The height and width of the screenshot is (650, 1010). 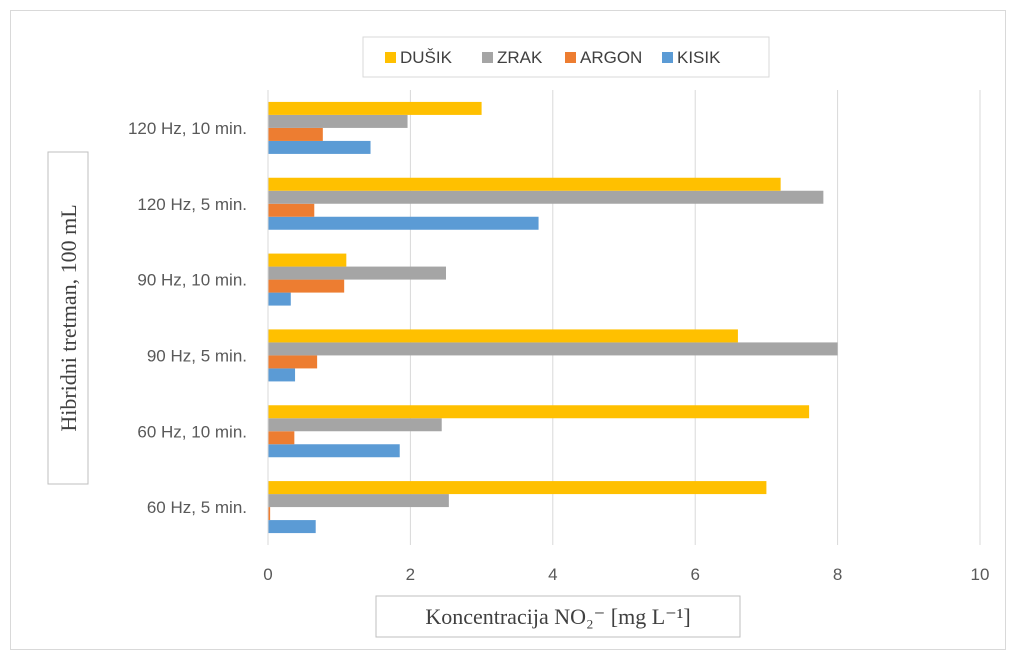 What do you see at coordinates (570, 57) in the screenshot?
I see `legend-swatch-argon` at bounding box center [570, 57].